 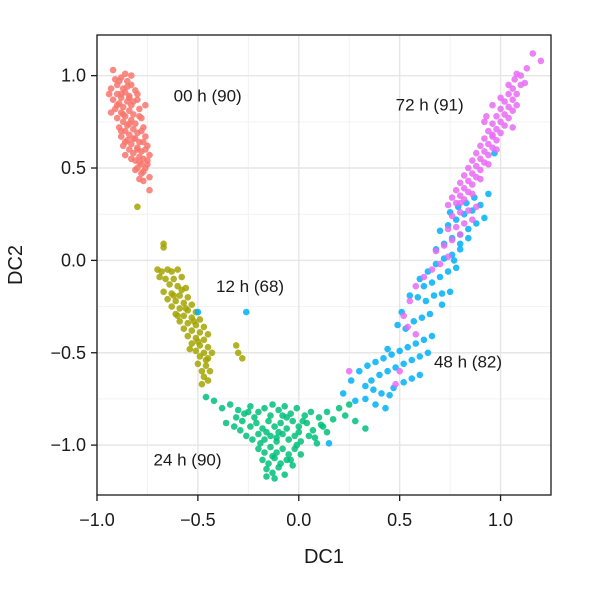 What do you see at coordinates (68, 445) in the screenshot?
I see `y-tick-label: −1.0` at bounding box center [68, 445].